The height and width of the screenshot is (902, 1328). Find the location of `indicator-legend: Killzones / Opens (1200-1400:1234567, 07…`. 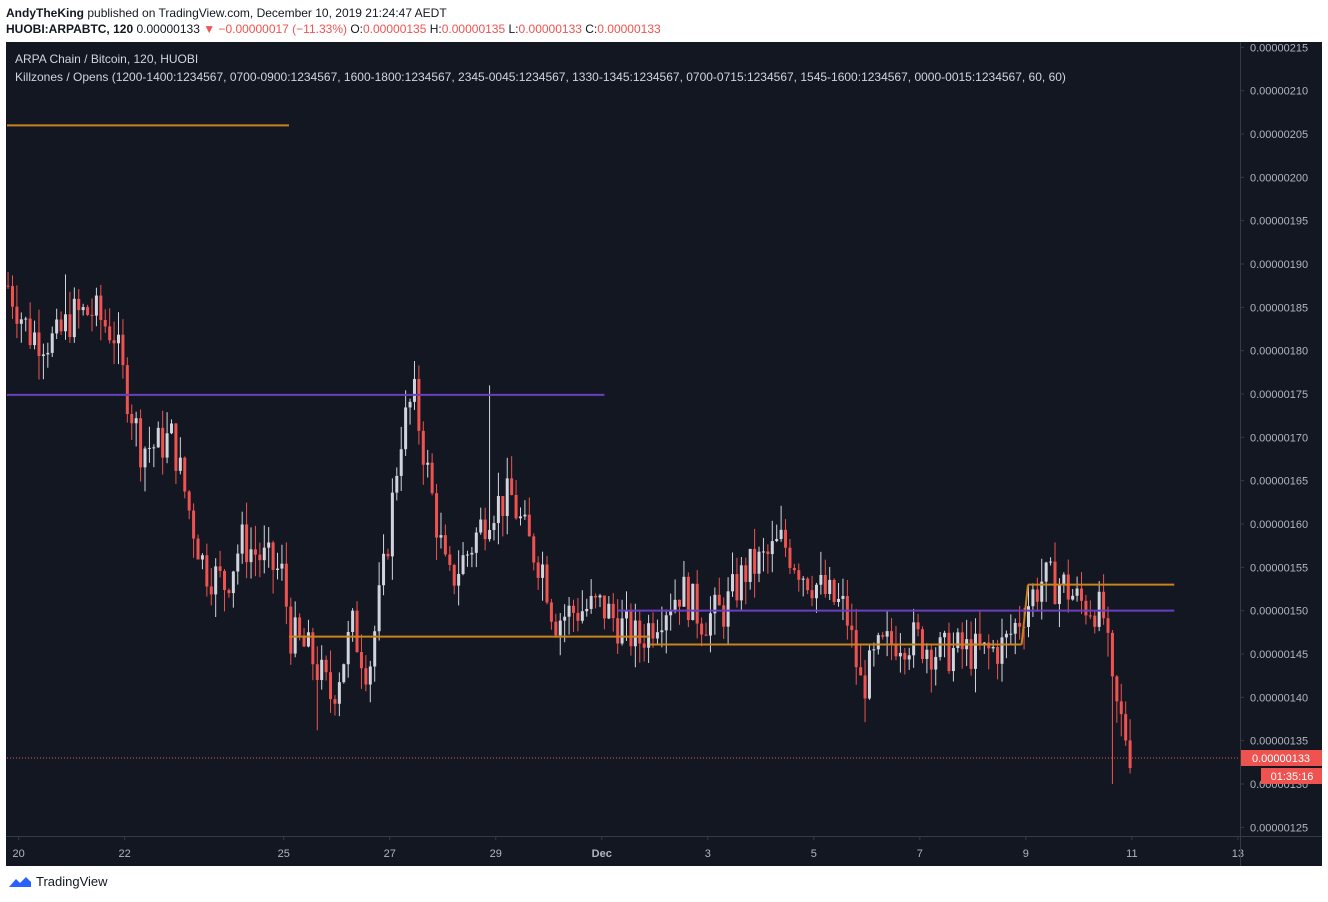

indicator-legend: Killzones / Opens (1200-1400:1234567, 07… is located at coordinates (540, 77).